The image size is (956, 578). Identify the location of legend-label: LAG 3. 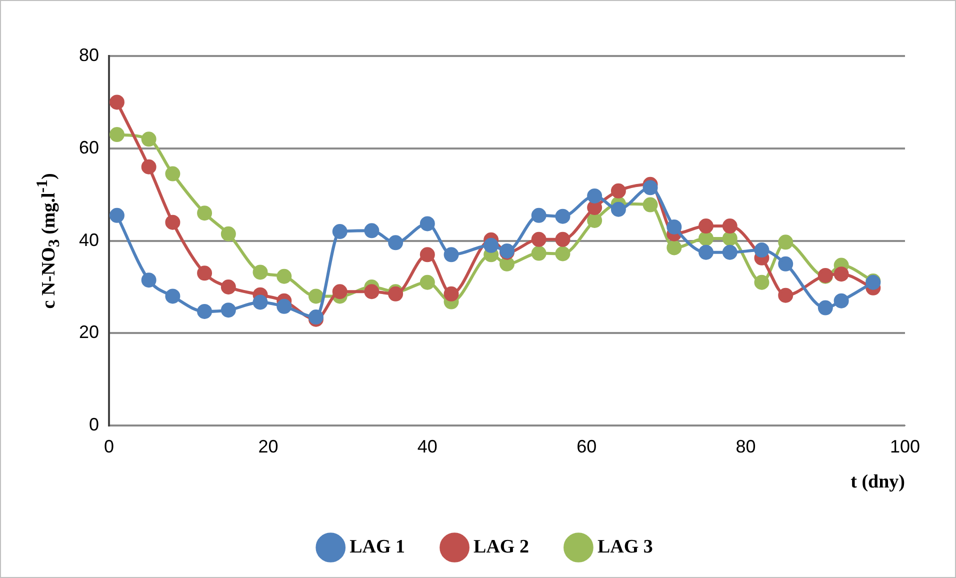
(625, 547).